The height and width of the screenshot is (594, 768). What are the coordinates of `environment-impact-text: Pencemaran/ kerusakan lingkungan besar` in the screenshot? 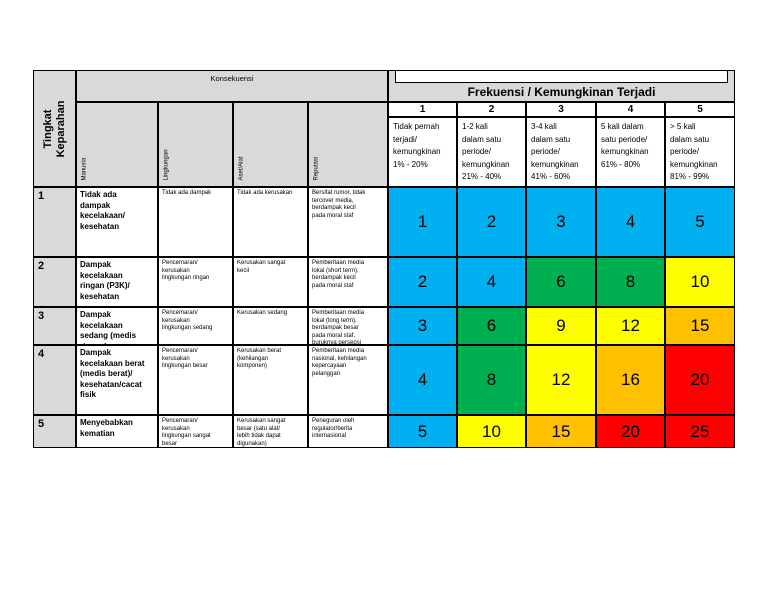 It's located at (185, 358).